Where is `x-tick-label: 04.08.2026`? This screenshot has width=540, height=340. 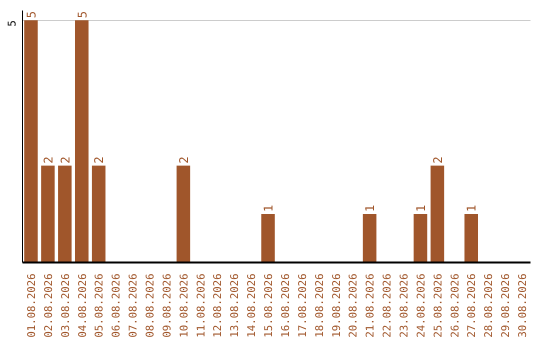
x-tick-label: 04.08.2026 is located at coordinates (82, 306).